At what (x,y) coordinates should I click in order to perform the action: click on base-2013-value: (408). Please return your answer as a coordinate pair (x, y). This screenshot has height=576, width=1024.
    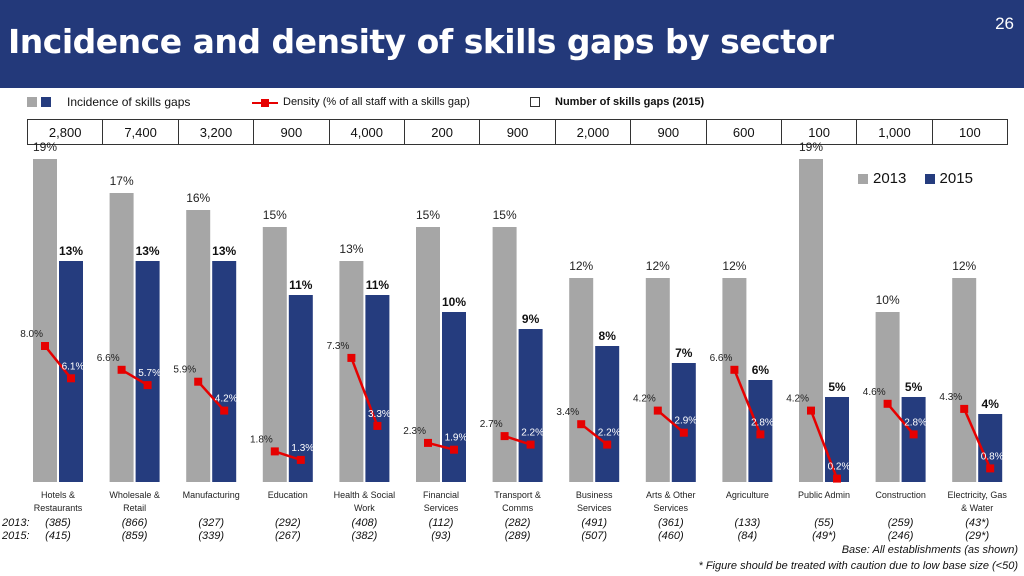
    Looking at the image, I should click on (364, 523).